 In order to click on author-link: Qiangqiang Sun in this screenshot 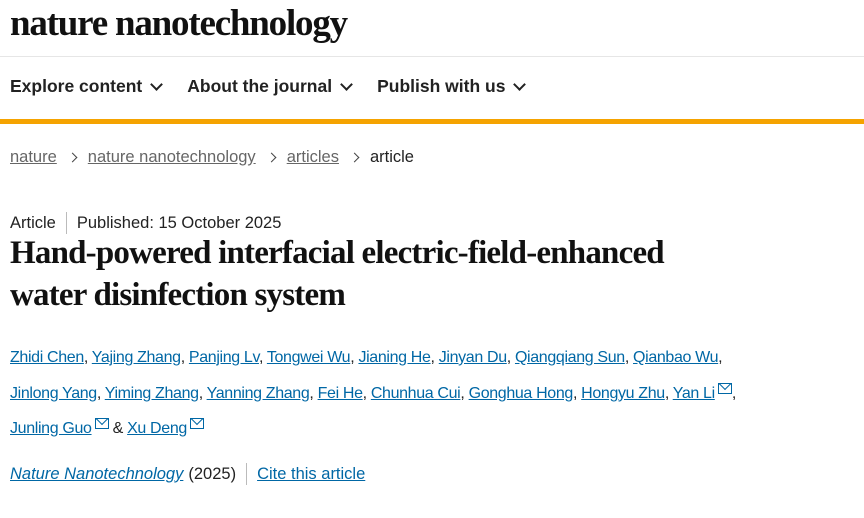, I will do `click(569, 357)`.